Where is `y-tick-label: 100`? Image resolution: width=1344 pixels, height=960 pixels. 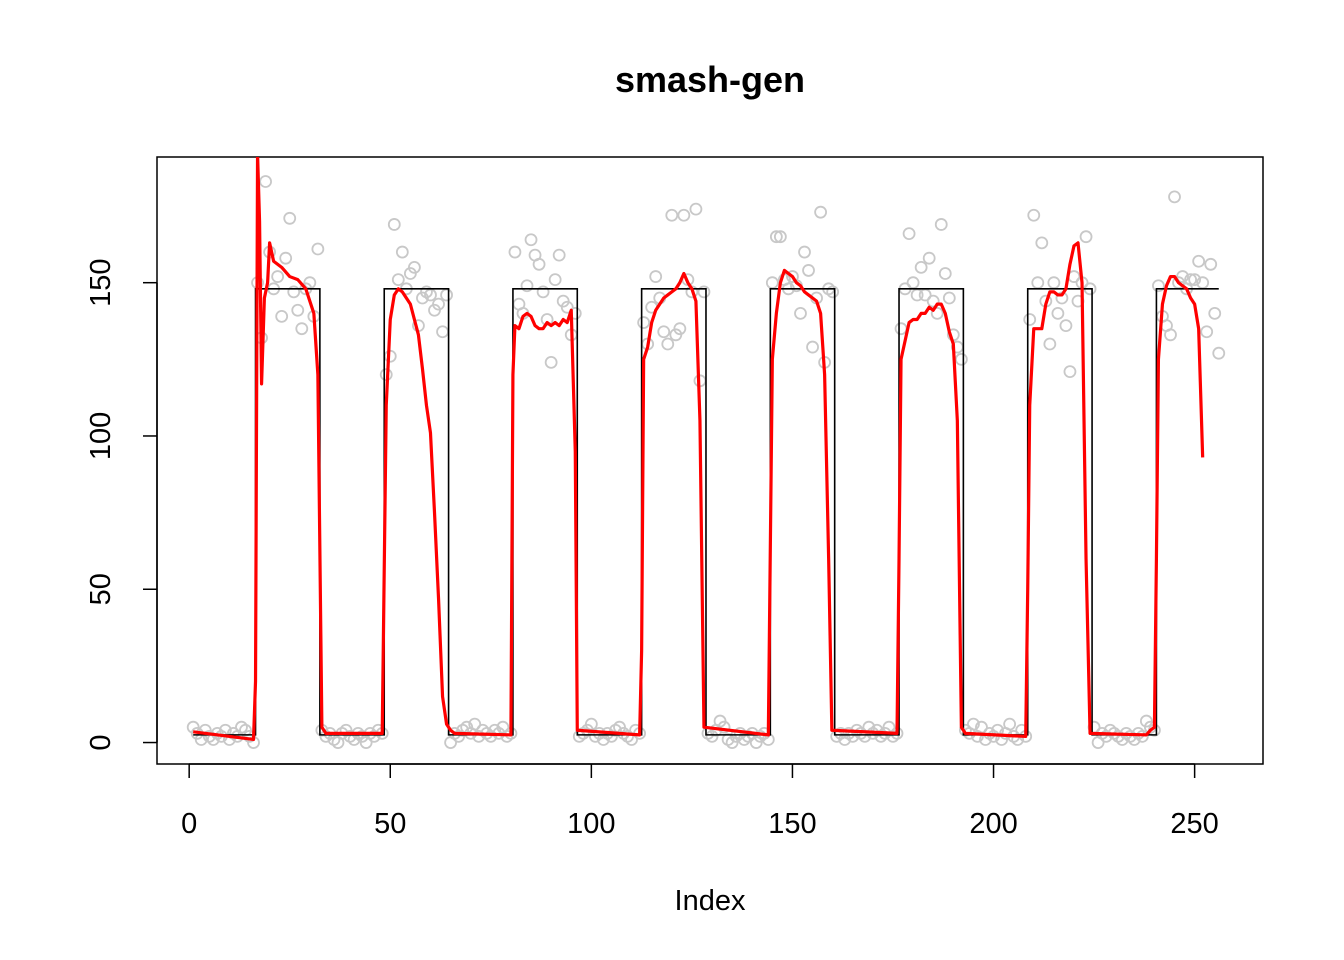 y-tick-label: 100 is located at coordinates (101, 436).